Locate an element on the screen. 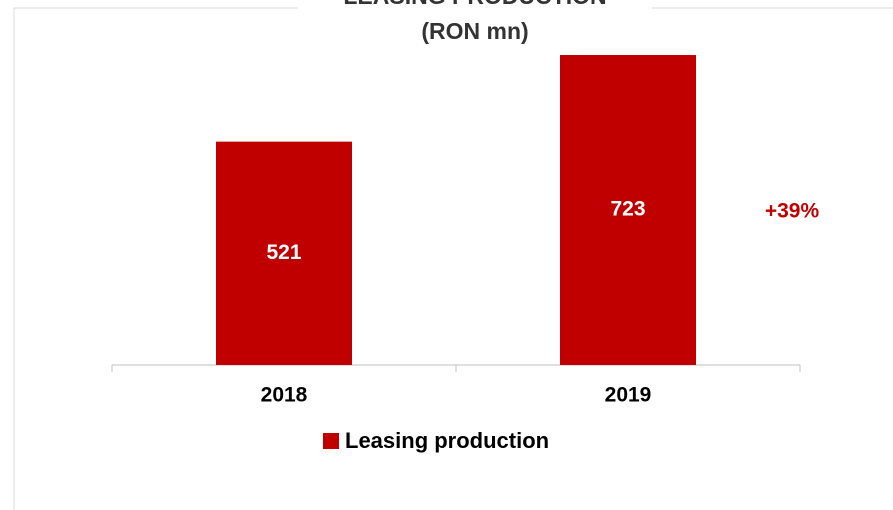  value-label: 521 is located at coordinates (283, 252).